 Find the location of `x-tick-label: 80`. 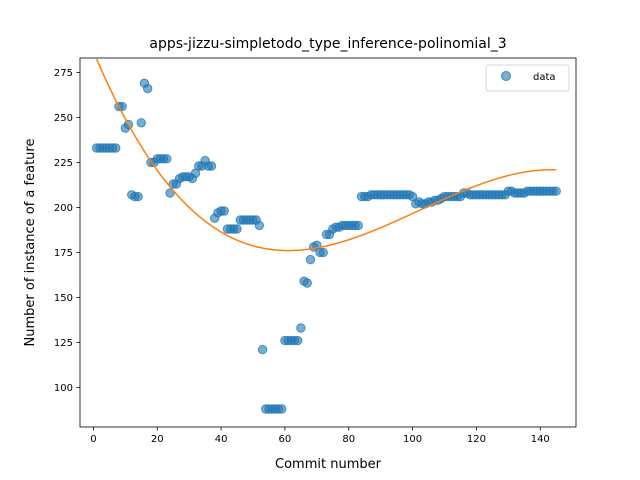

x-tick-label: 80 is located at coordinates (348, 439).